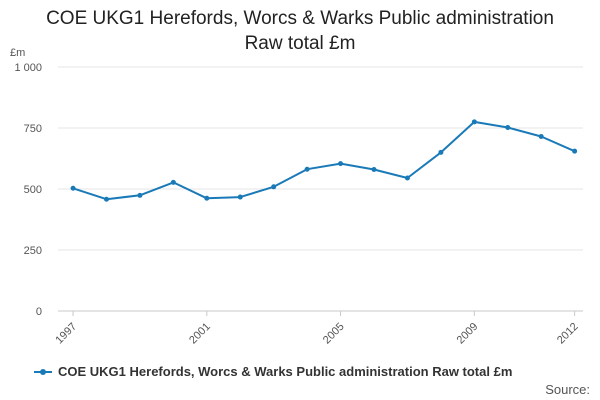 This screenshot has height=400, width=600. I want to click on legend-line-marker-icon, so click(43, 372).